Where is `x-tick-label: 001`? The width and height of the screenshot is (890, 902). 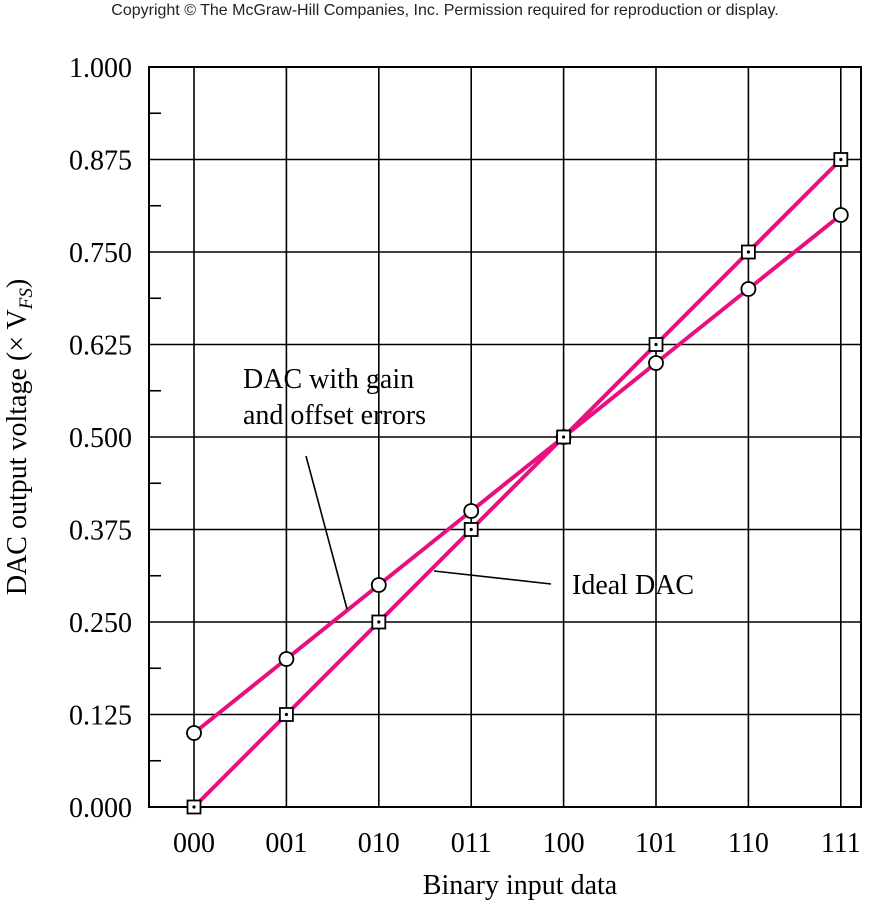
x-tick-label: 001 is located at coordinates (286, 843).